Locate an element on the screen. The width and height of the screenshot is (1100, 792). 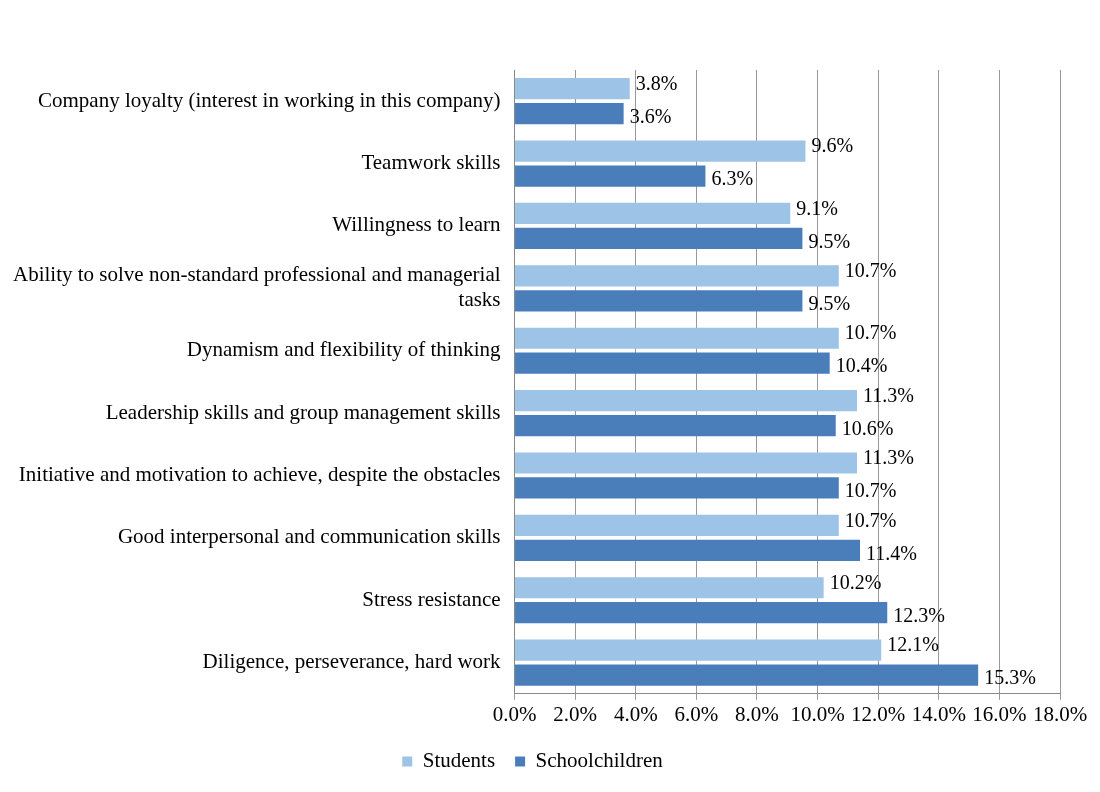
y-tick-label: Teamwork skills is located at coordinates (431, 162).